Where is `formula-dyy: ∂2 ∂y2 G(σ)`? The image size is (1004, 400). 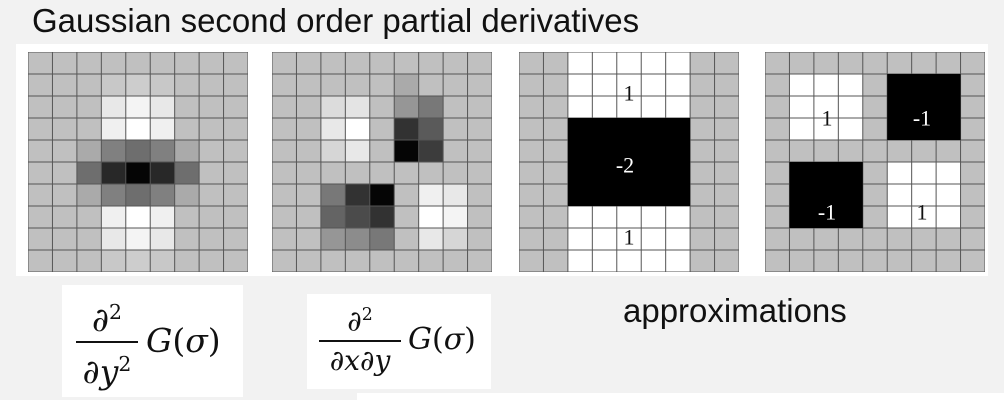 formula-dyy: ∂2 ∂y2 G(σ) is located at coordinates (152, 341).